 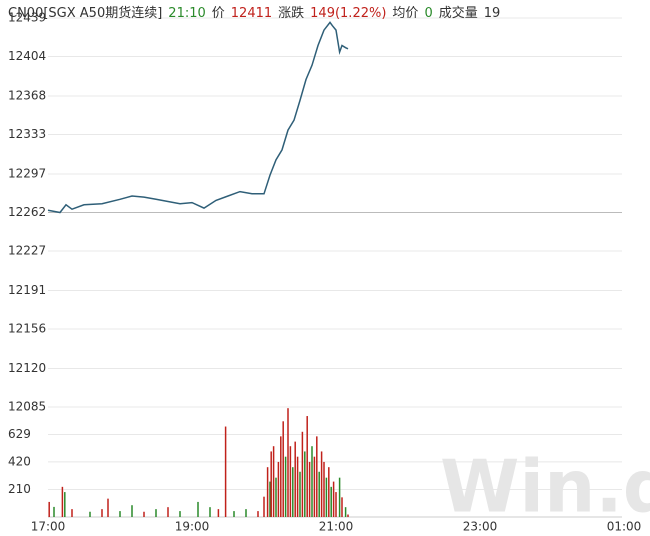 I want to click on label: 涨跌, so click(x=291, y=13).